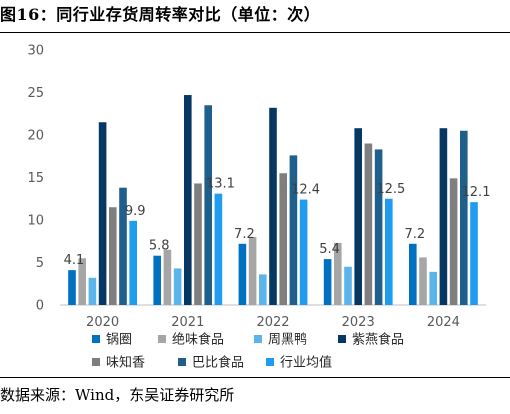 Image resolution: width=510 pixels, height=414 pixels. I want to click on x-tick-label: 2022, so click(272, 322).